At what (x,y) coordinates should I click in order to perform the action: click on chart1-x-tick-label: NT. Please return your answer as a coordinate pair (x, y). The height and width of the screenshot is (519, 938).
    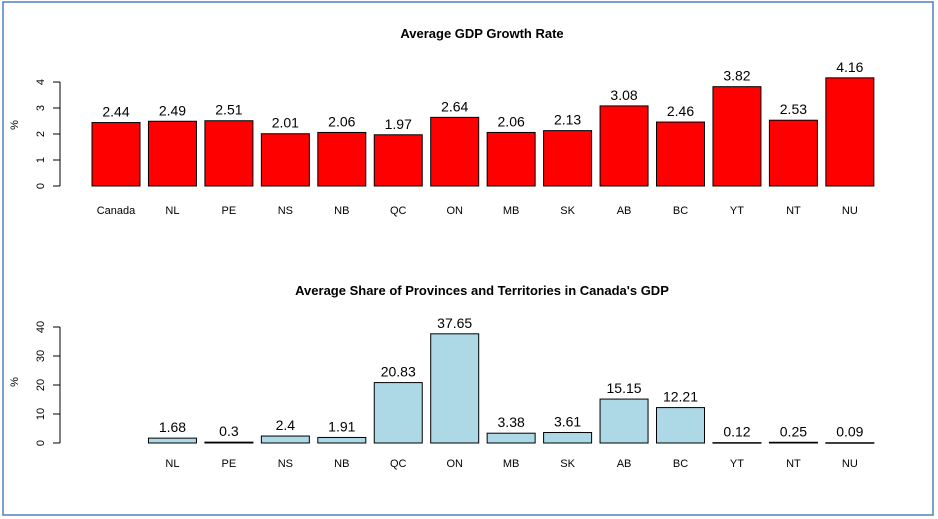
    Looking at the image, I should click on (793, 211).